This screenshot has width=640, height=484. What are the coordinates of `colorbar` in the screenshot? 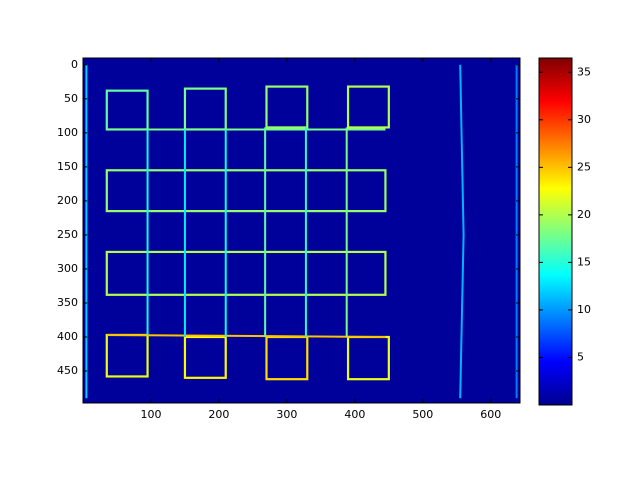 It's located at (555, 231).